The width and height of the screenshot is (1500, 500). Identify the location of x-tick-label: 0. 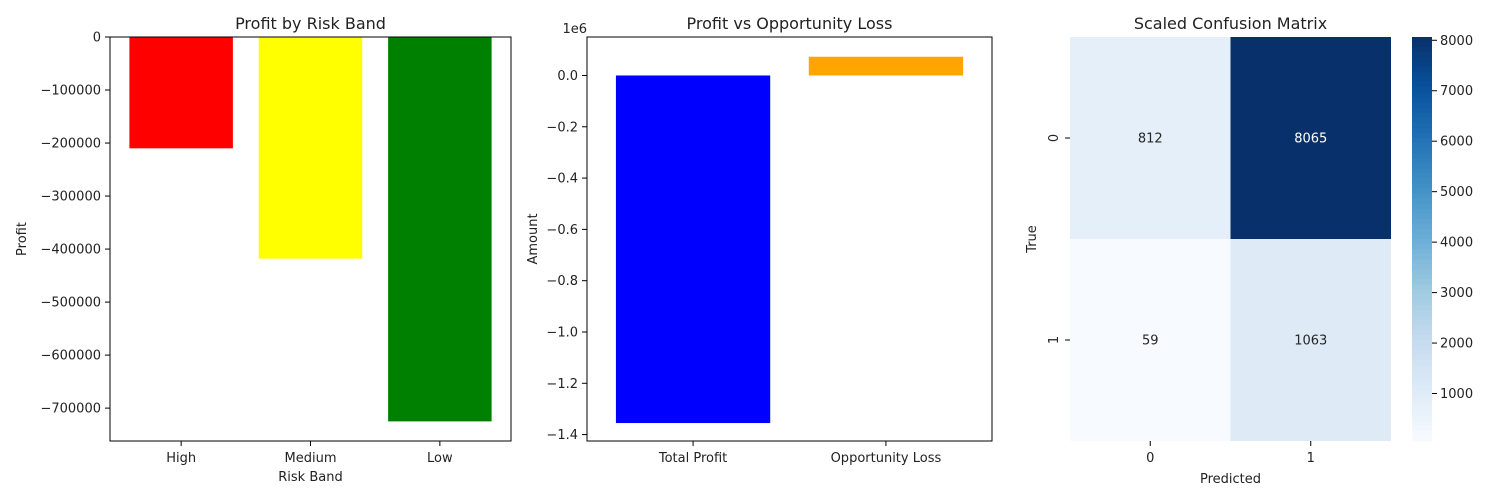
(1150, 458).